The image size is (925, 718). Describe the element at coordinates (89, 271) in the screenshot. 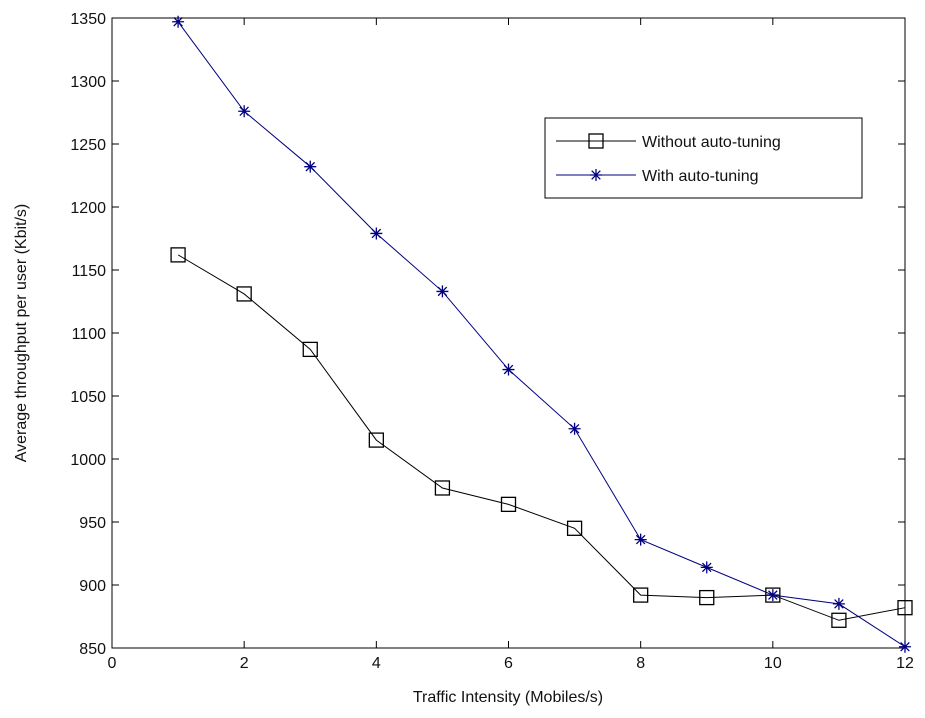

I see `y-tick-label: 1150` at that location.